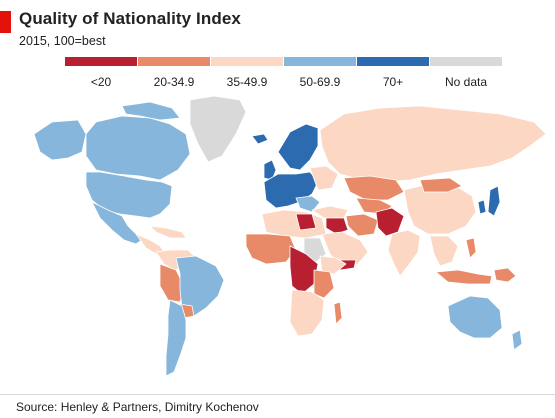 Image resolution: width=555 pixels, height=418 pixels. What do you see at coordinates (138, 148) in the screenshot?
I see `region-canada` at bounding box center [138, 148].